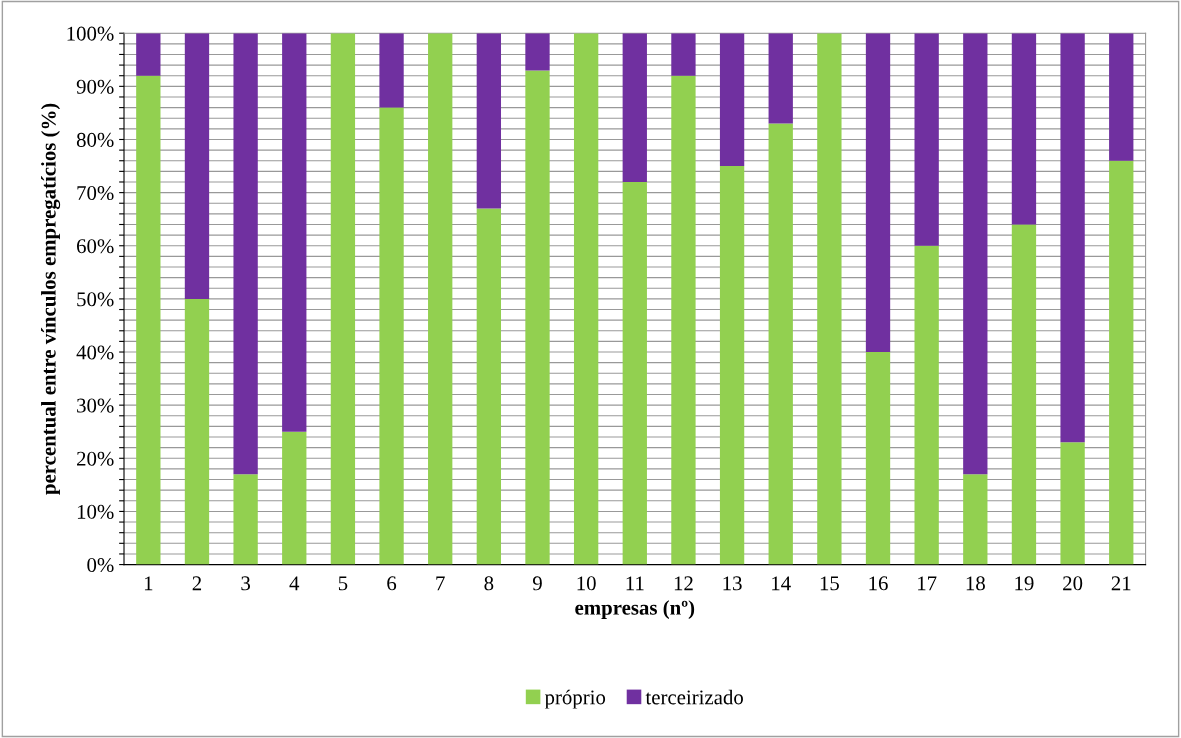 The height and width of the screenshot is (738, 1181). Describe the element at coordinates (100, 565) in the screenshot. I see `y-tick-label: 0%` at that location.